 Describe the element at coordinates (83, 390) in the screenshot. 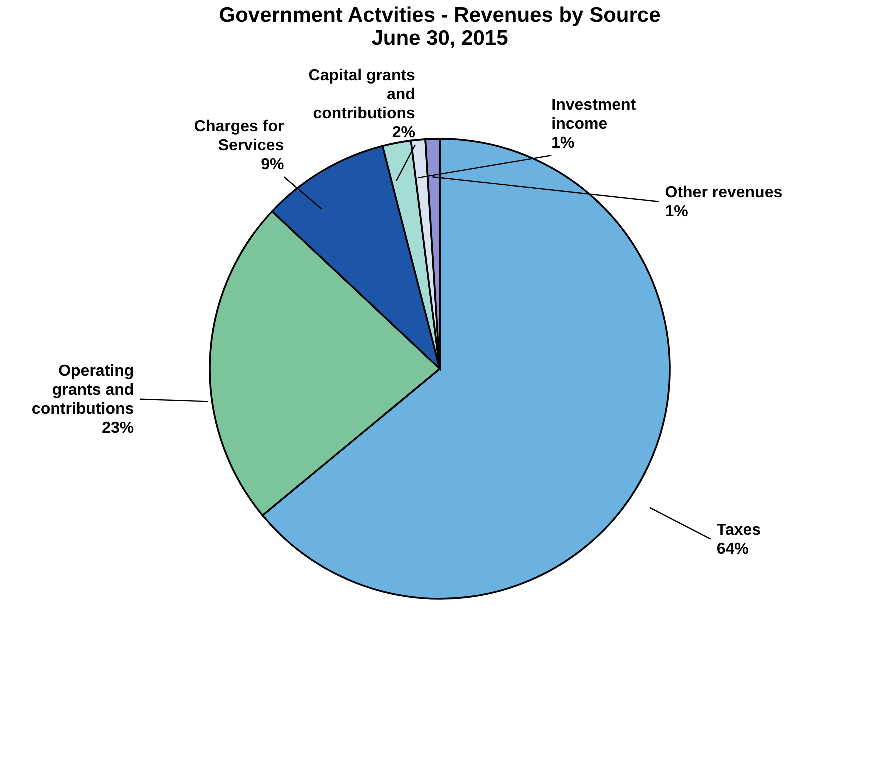

I see `slice-label: Operating grants and contributions` at that location.